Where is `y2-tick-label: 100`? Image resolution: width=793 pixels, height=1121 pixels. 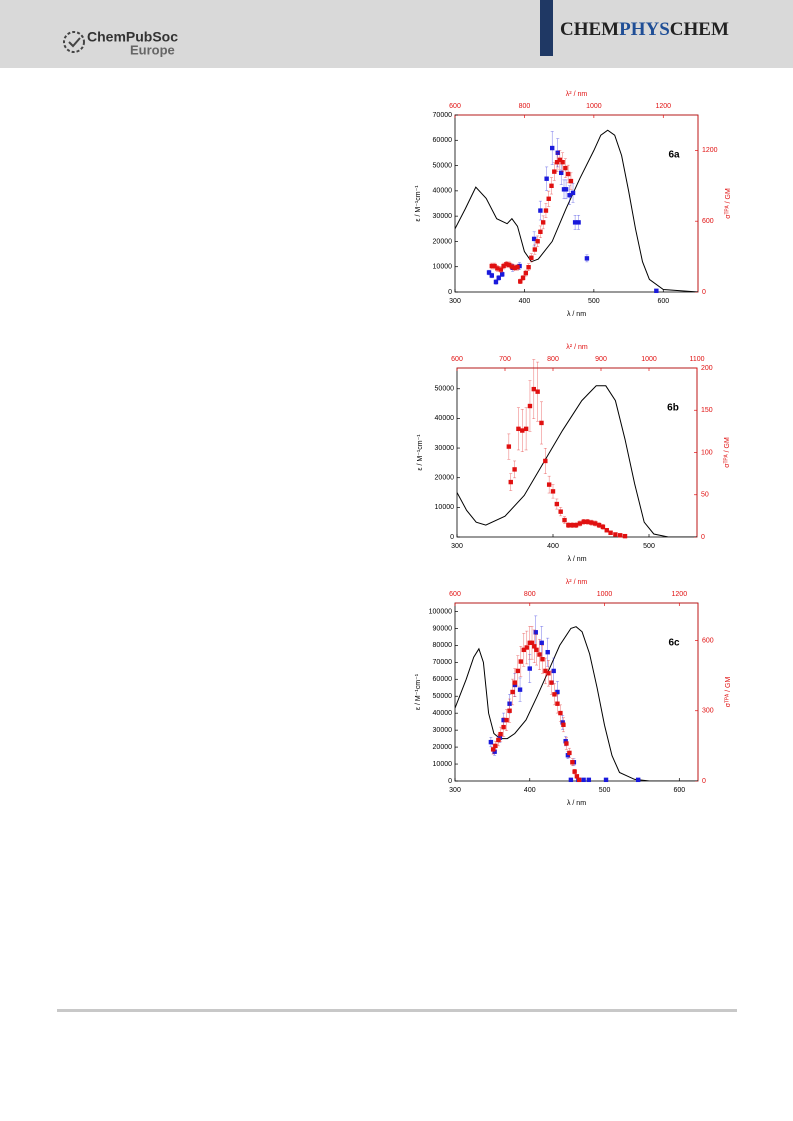
y2-tick-label: 100 is located at coordinates (707, 452).